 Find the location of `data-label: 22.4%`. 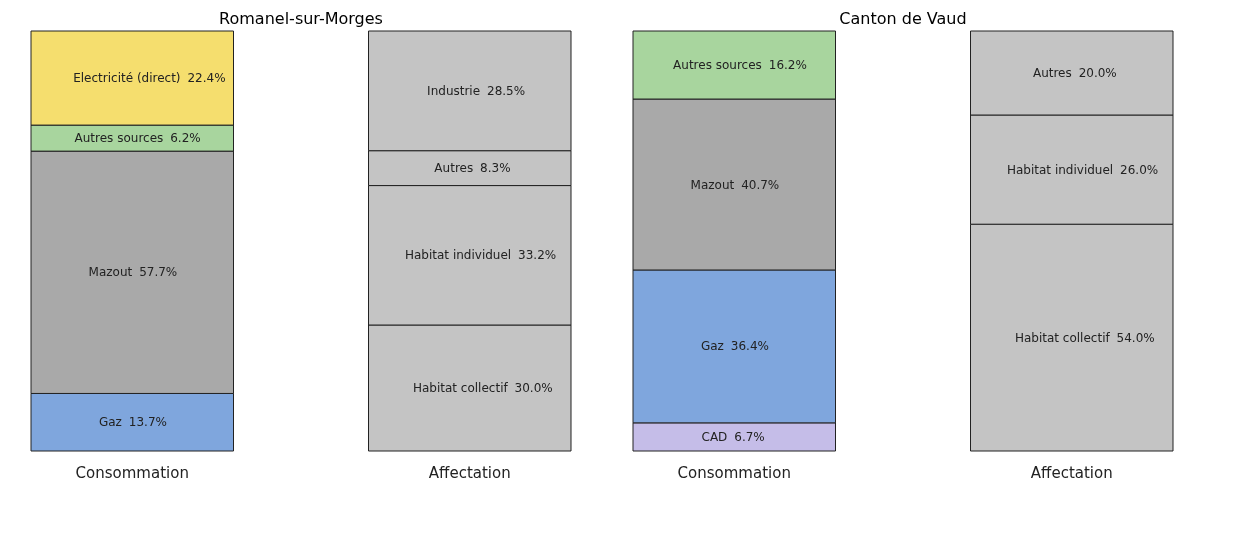

data-label: 22.4% is located at coordinates (206, 78).